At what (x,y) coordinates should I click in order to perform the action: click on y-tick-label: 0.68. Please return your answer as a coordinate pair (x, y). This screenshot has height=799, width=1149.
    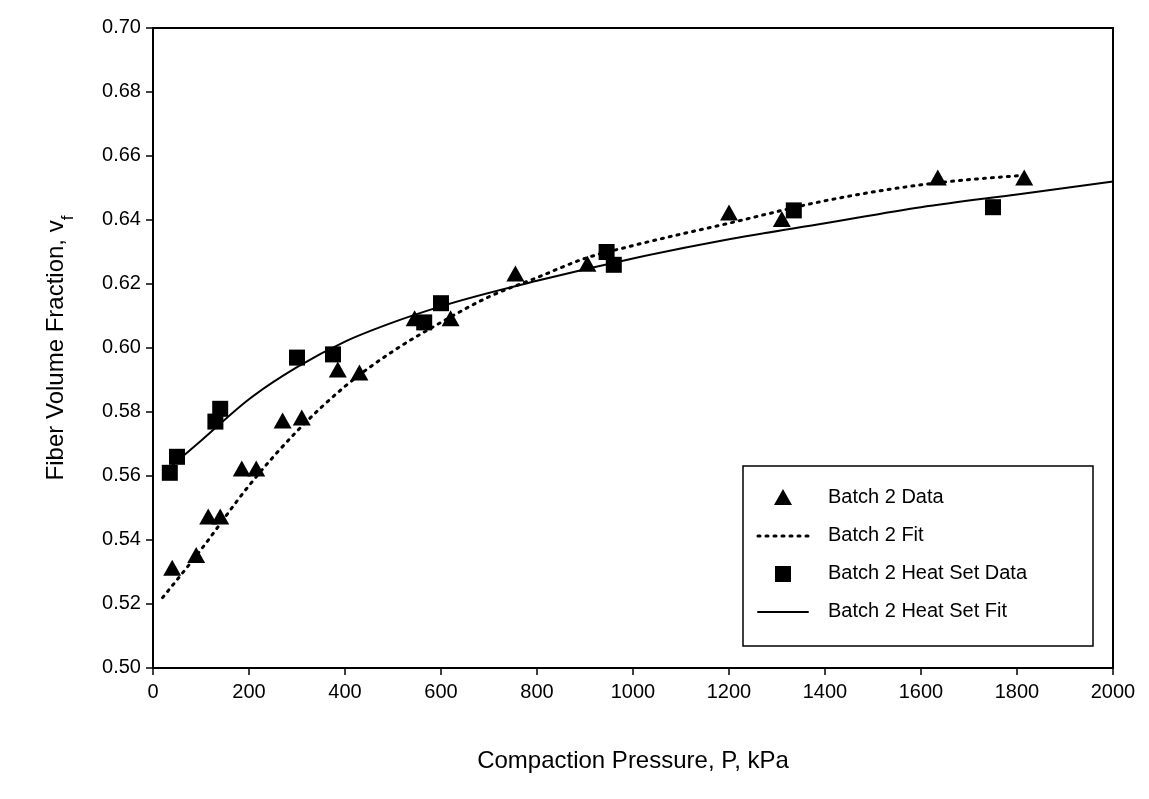
    Looking at the image, I should click on (121, 90).